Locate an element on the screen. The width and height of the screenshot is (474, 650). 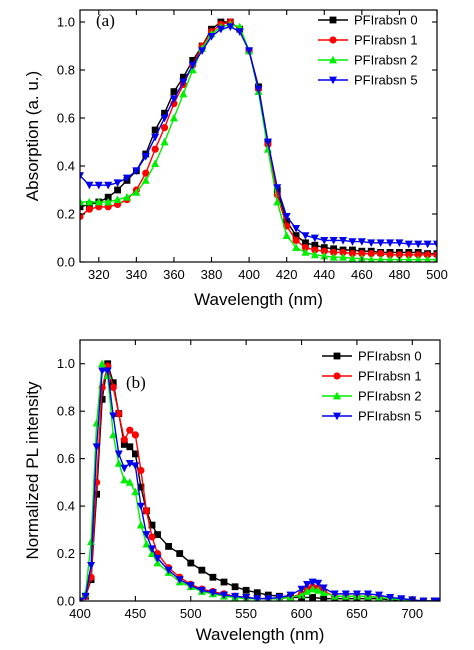
panel-a-x-tick-label: 460 is located at coordinates (362, 274).